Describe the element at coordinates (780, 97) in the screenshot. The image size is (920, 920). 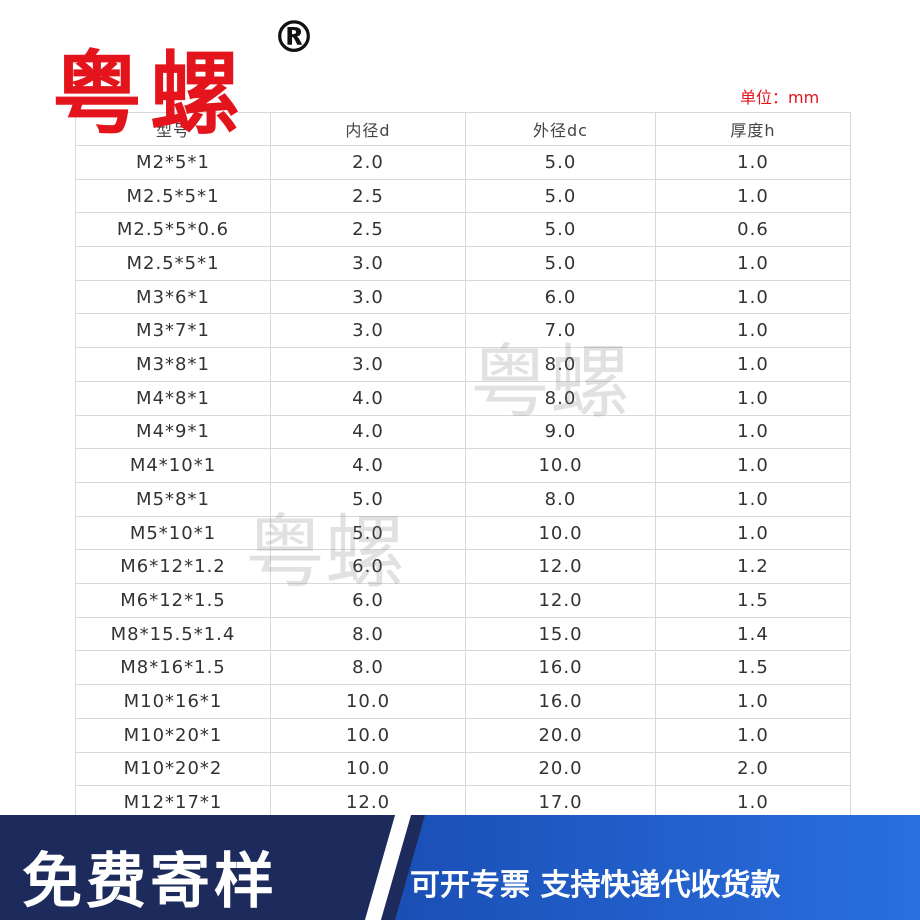
I see `unit-label: 单位：mm` at that location.